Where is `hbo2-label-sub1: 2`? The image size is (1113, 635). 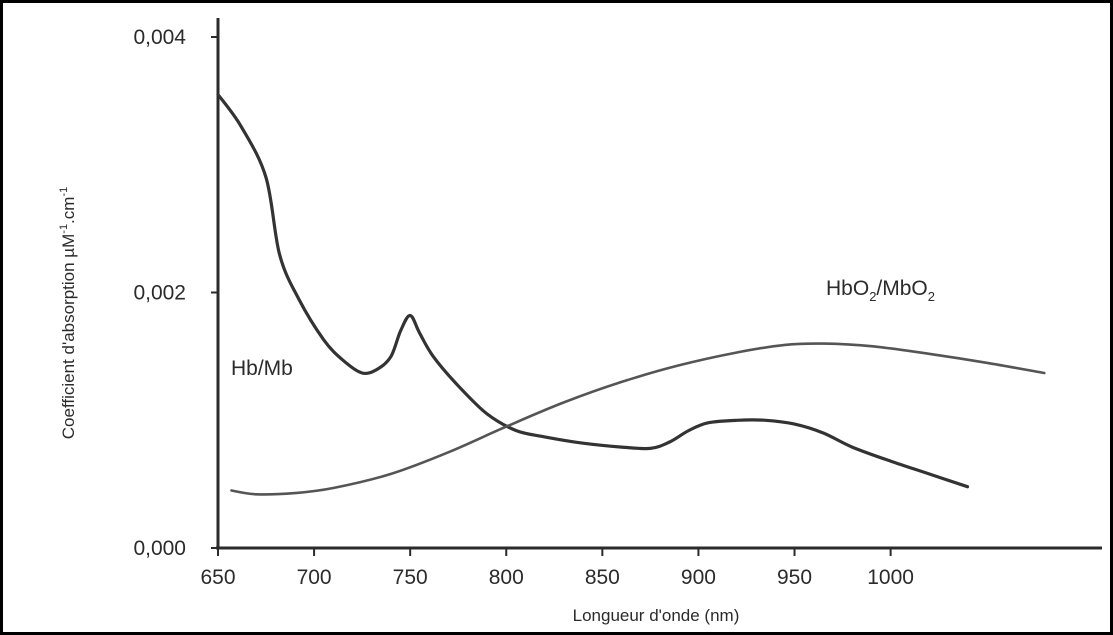
hbo2-label-sub1: 2 is located at coordinates (872, 296).